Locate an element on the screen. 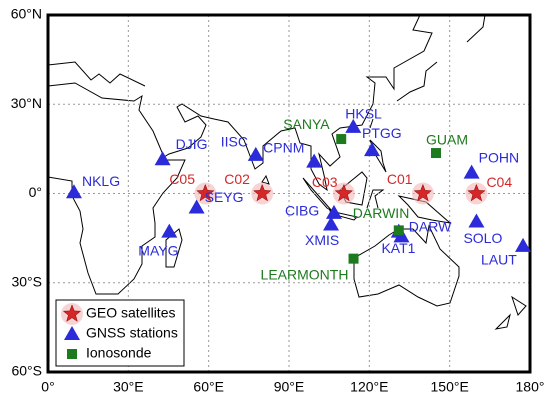 This screenshot has width=550, height=403. legend-label: GEO satellites is located at coordinates (130, 313).